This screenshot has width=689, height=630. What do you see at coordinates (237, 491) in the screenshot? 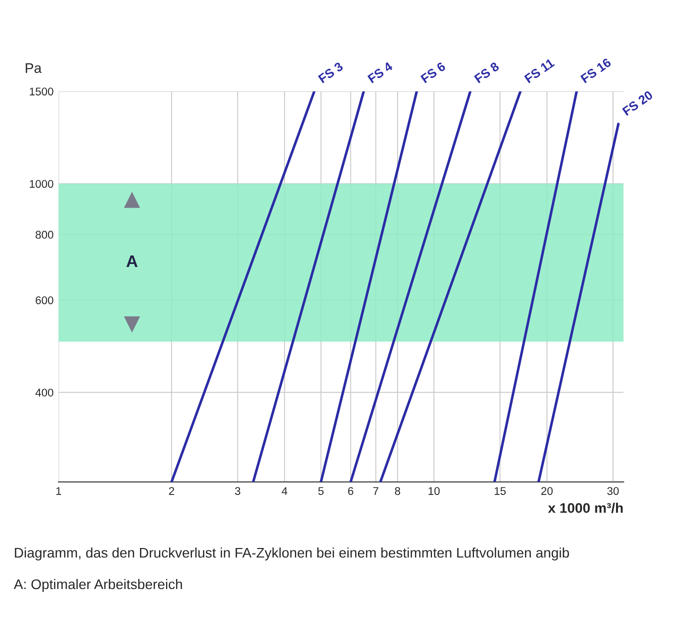
I see `x-tick-label: 3` at bounding box center [237, 491].